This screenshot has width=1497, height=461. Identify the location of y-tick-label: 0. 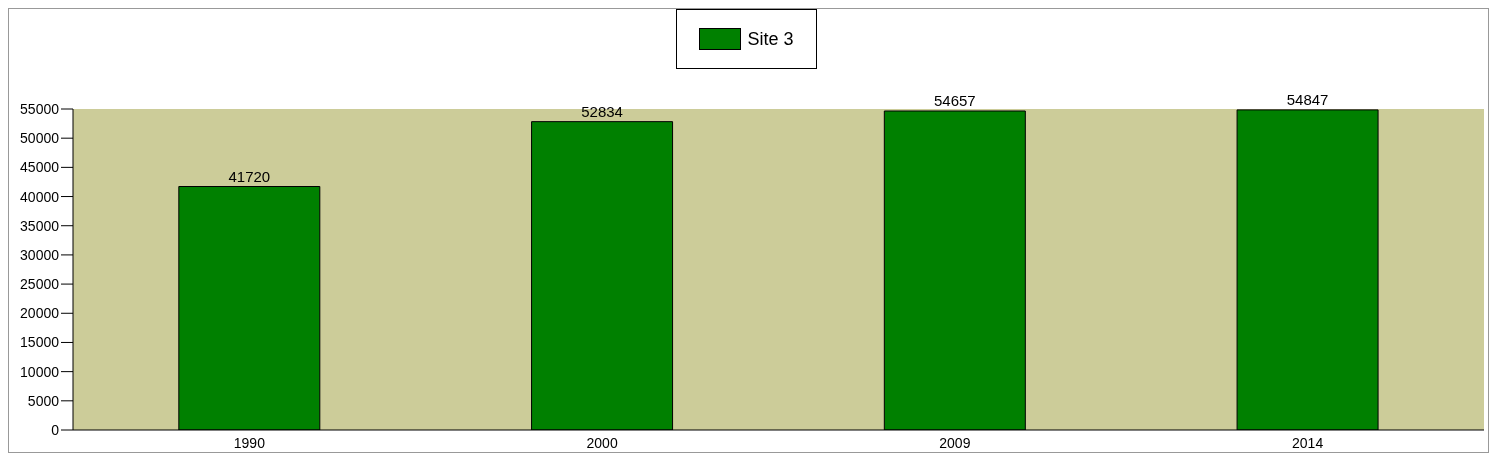
(55, 429).